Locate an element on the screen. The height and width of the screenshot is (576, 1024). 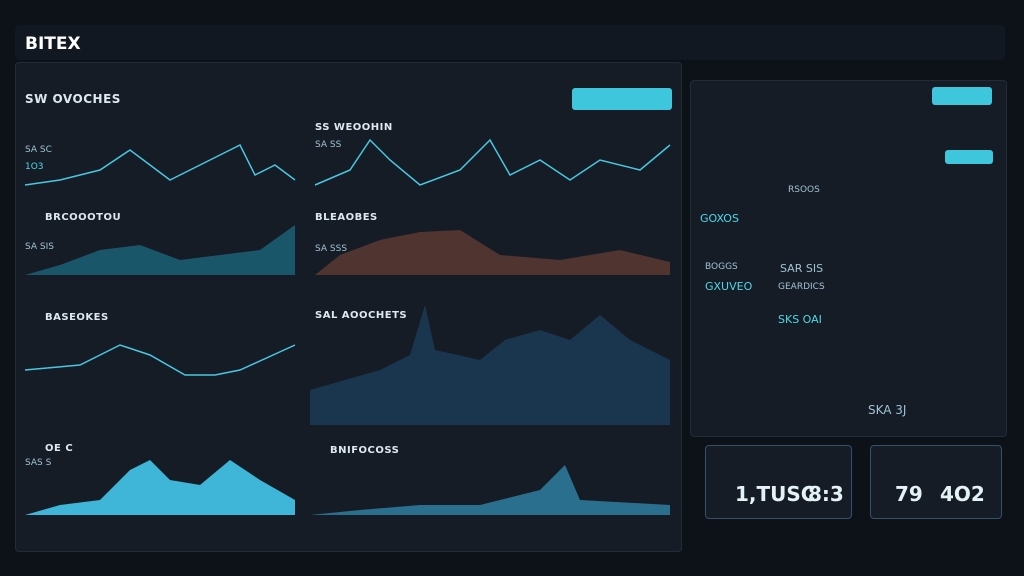
label: SA SC is located at coordinates (38, 150).